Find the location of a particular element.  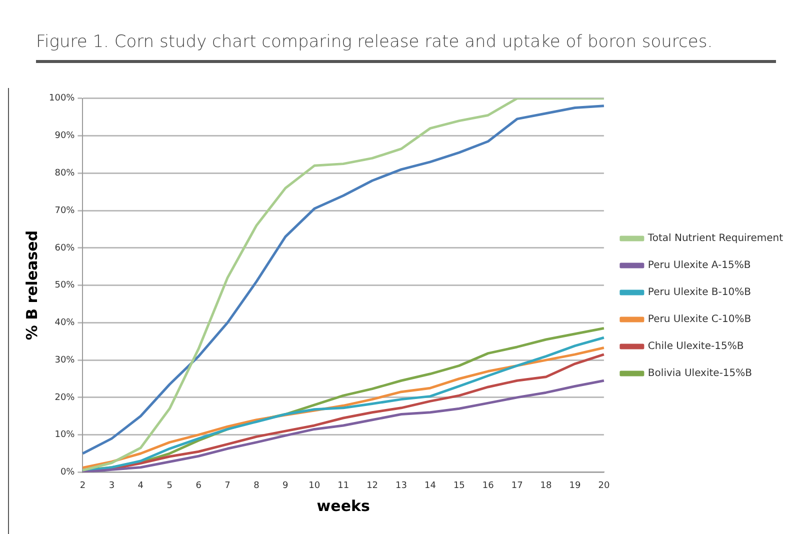

y-tick-label: 60% is located at coordinates (65, 248).